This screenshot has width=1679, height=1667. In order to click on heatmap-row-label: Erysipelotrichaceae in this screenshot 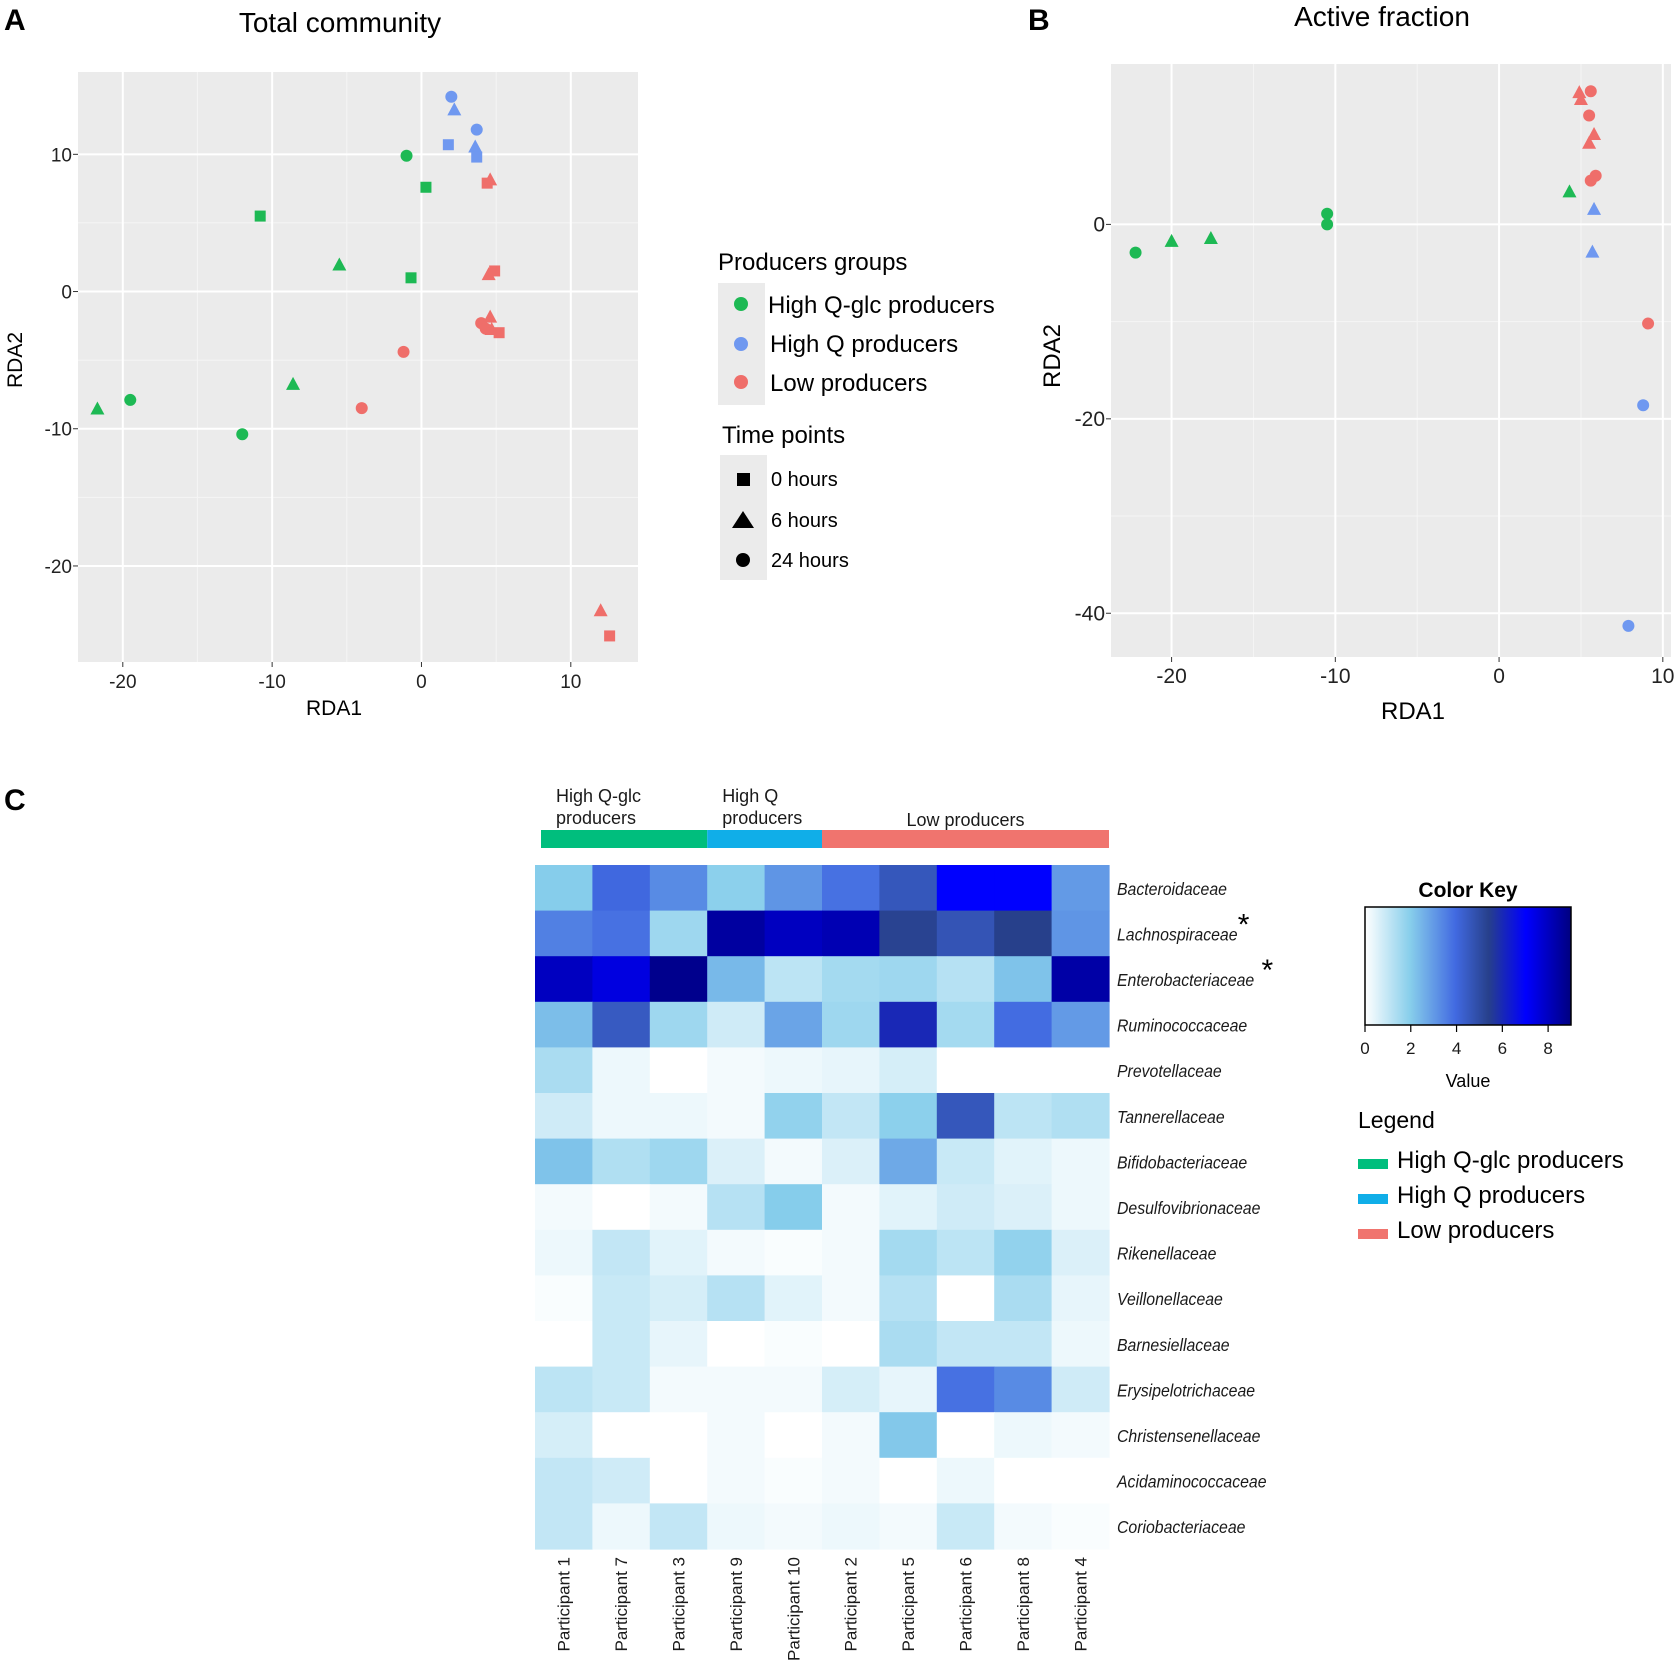, I will do `click(1186, 1390)`.